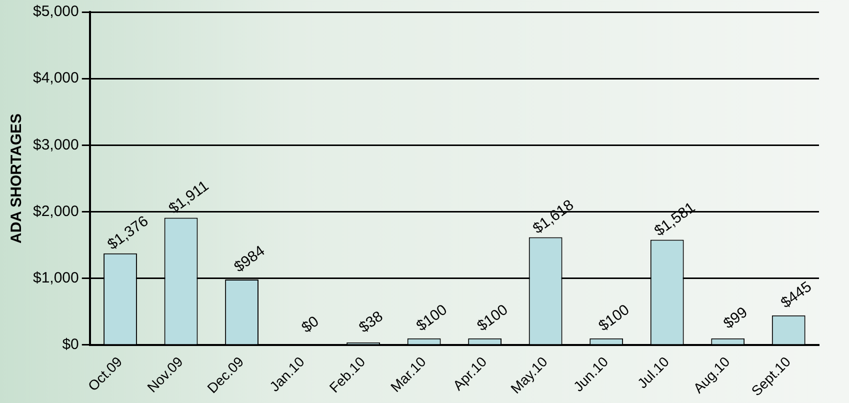 Image resolution: width=849 pixels, height=403 pixels. Describe the element at coordinates (735, 318) in the screenshot. I see `data-label: $99` at that location.